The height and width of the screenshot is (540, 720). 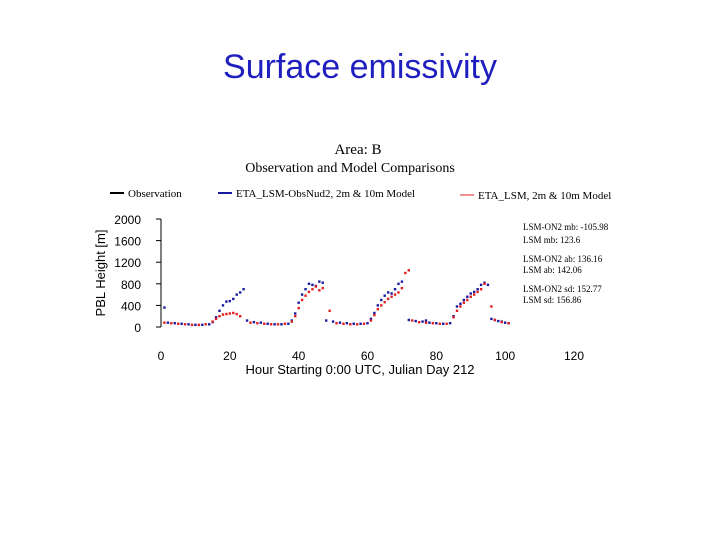 What do you see at coordinates (563, 259) in the screenshot?
I see `stat-annotation: LSM-ON2 ab: 136.16` at bounding box center [563, 259].